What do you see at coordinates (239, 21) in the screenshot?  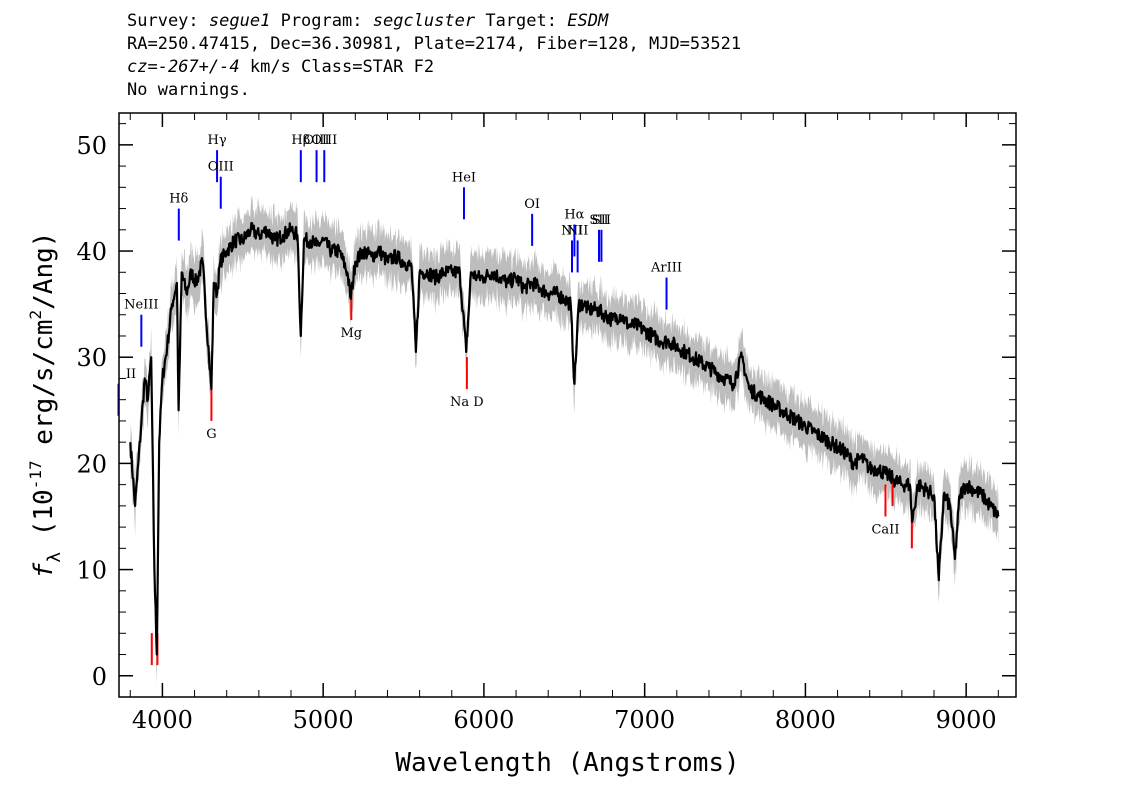 I see `survey-value: segue1` at bounding box center [239, 21].